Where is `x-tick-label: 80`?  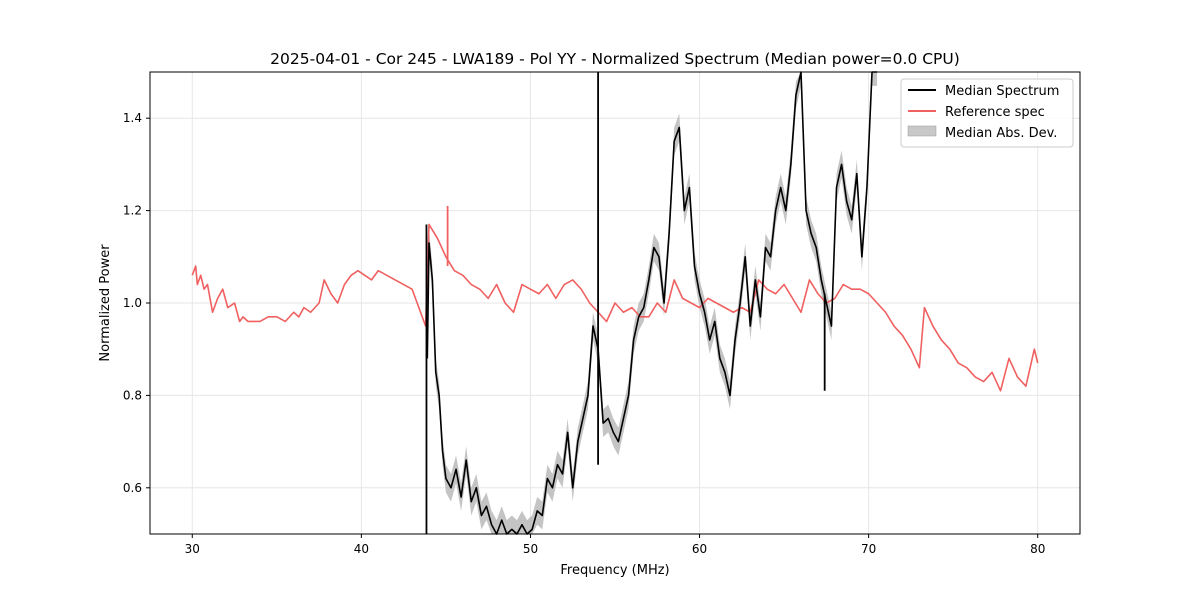
x-tick-label: 80 is located at coordinates (1037, 549).